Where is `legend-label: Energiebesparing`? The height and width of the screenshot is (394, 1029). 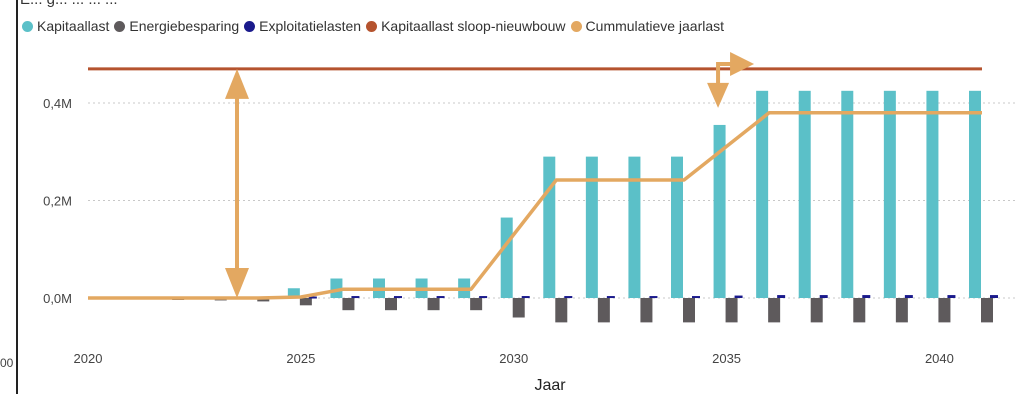 legend-label: Energiebesparing is located at coordinates (184, 26).